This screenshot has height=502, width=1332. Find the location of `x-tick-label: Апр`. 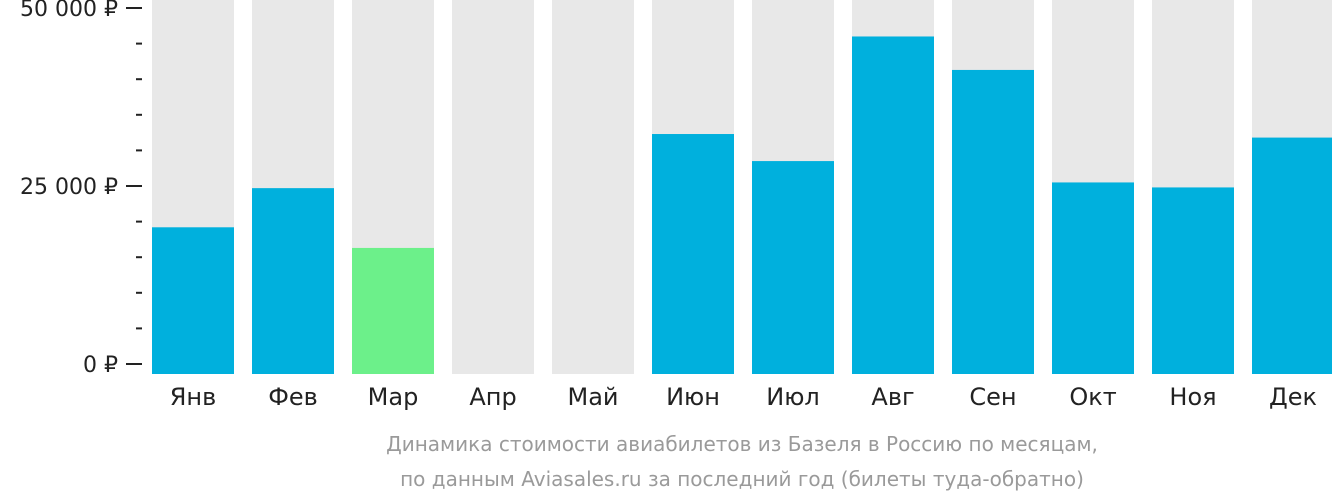

x-tick-label: Апр is located at coordinates (492, 397).